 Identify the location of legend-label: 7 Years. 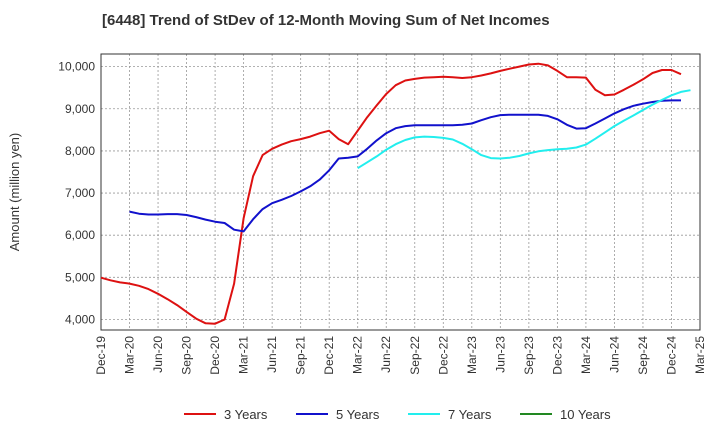
(470, 414).